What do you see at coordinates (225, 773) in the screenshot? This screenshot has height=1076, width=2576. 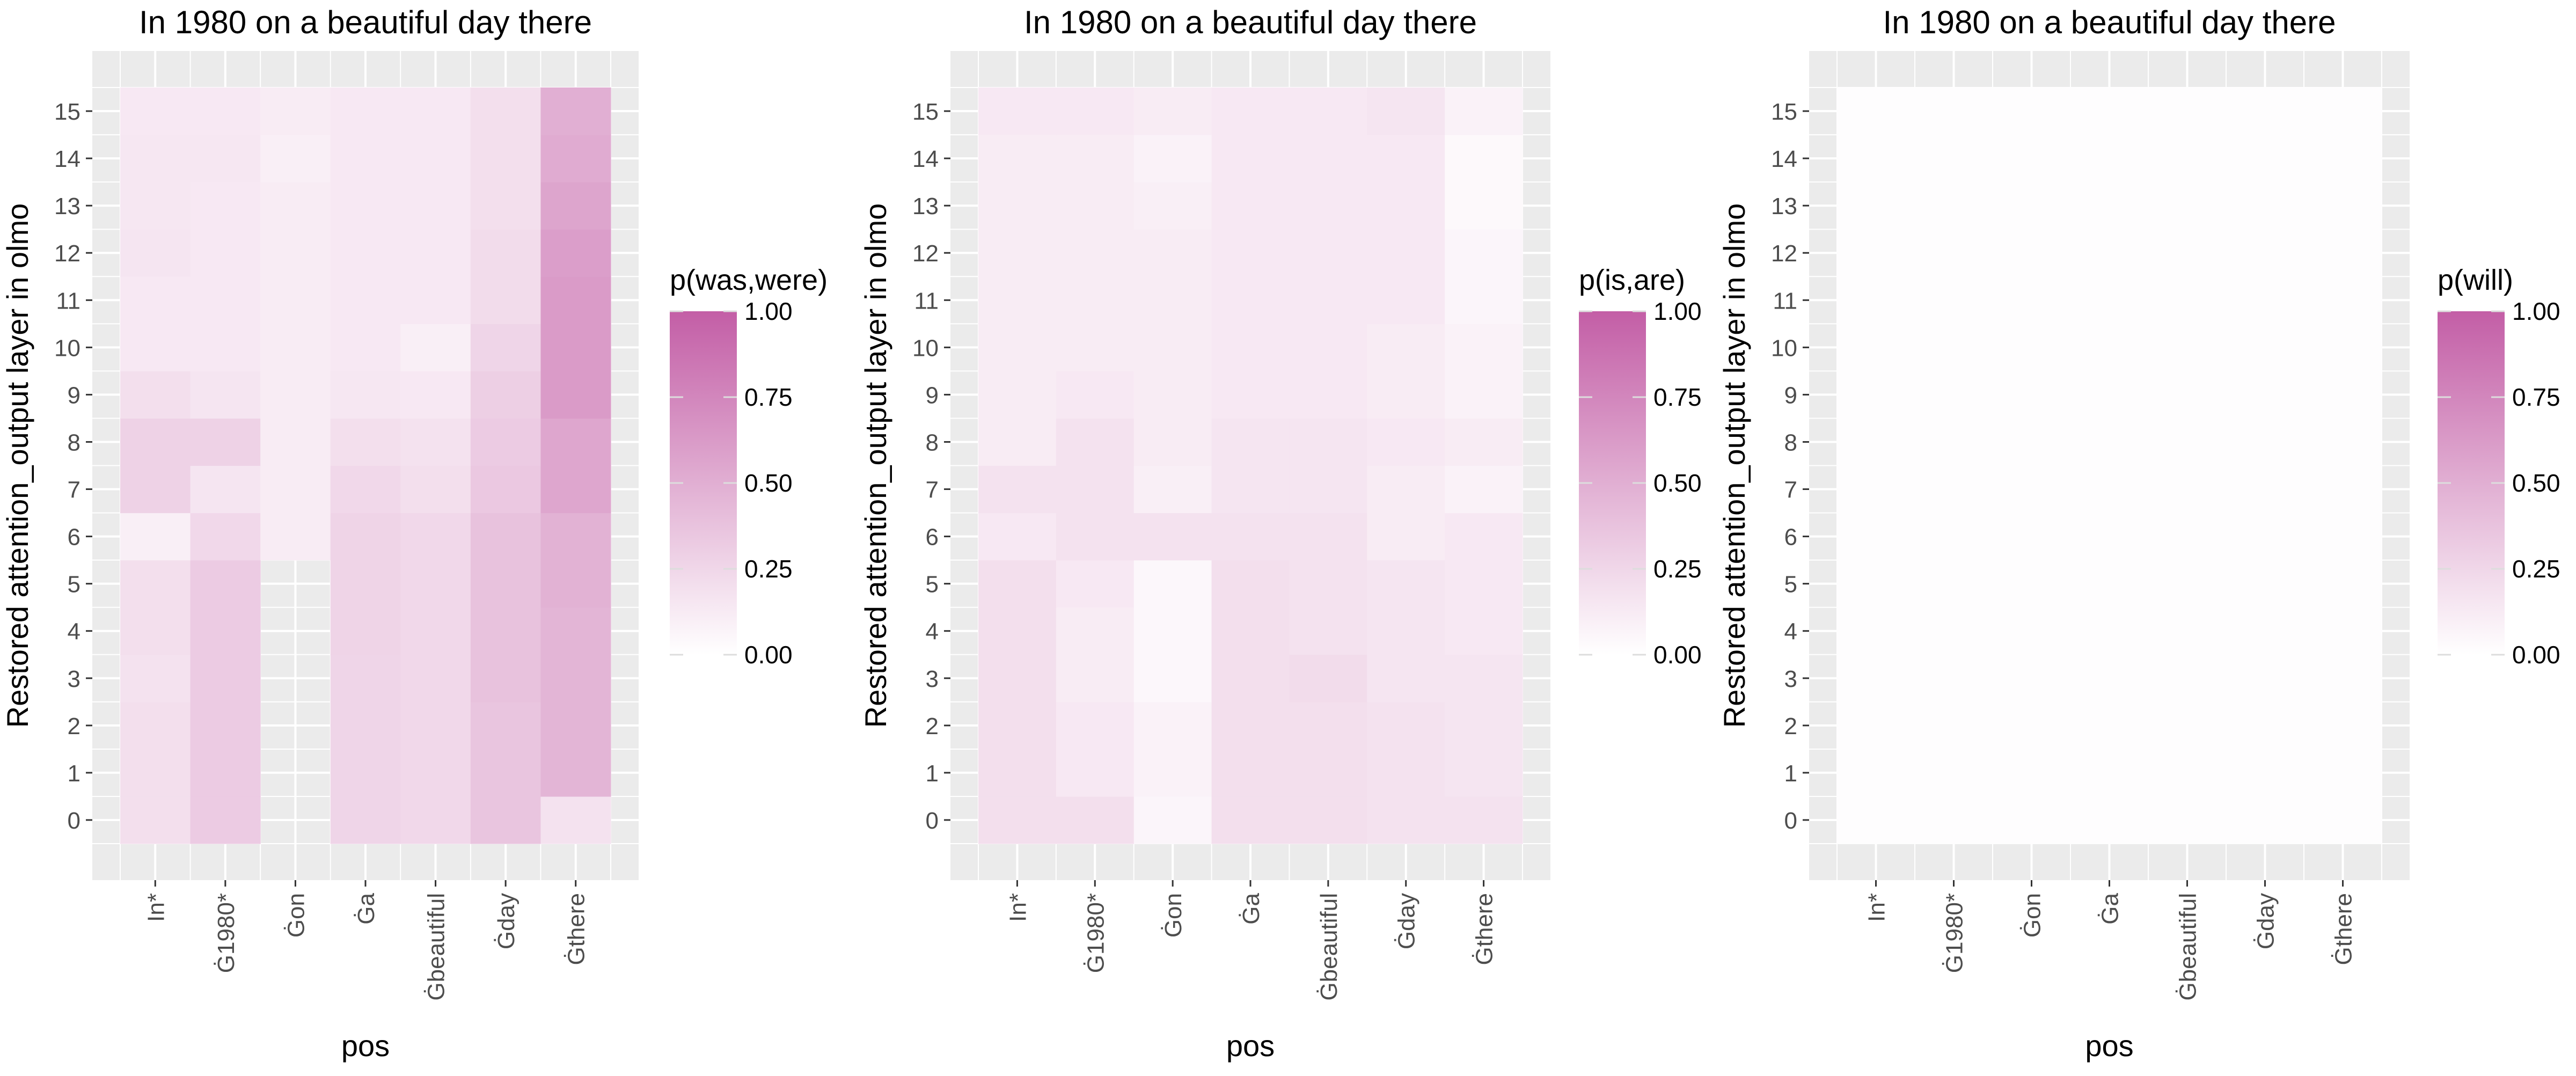 I see `heatmap-cell: Ġ1980*, 1: 0.32` at bounding box center [225, 773].